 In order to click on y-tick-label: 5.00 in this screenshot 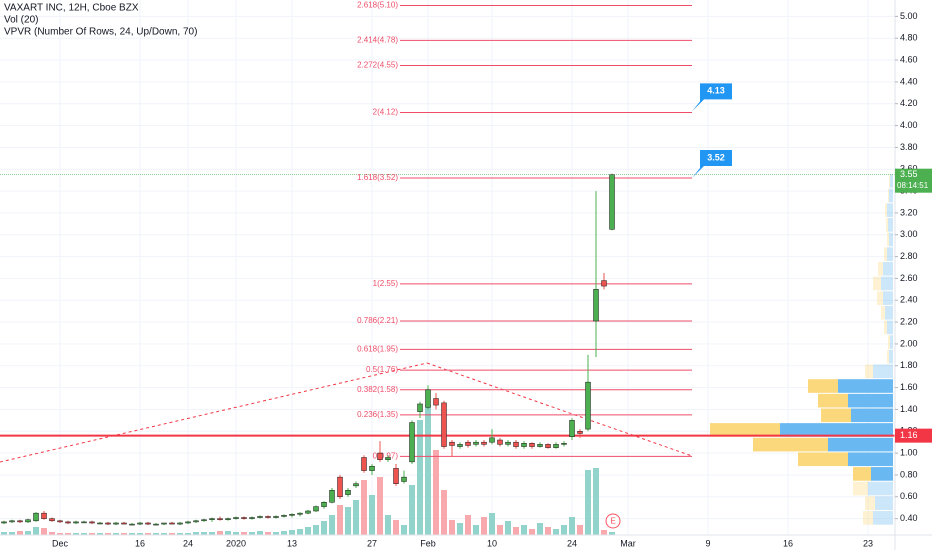, I will do `click(909, 16)`.